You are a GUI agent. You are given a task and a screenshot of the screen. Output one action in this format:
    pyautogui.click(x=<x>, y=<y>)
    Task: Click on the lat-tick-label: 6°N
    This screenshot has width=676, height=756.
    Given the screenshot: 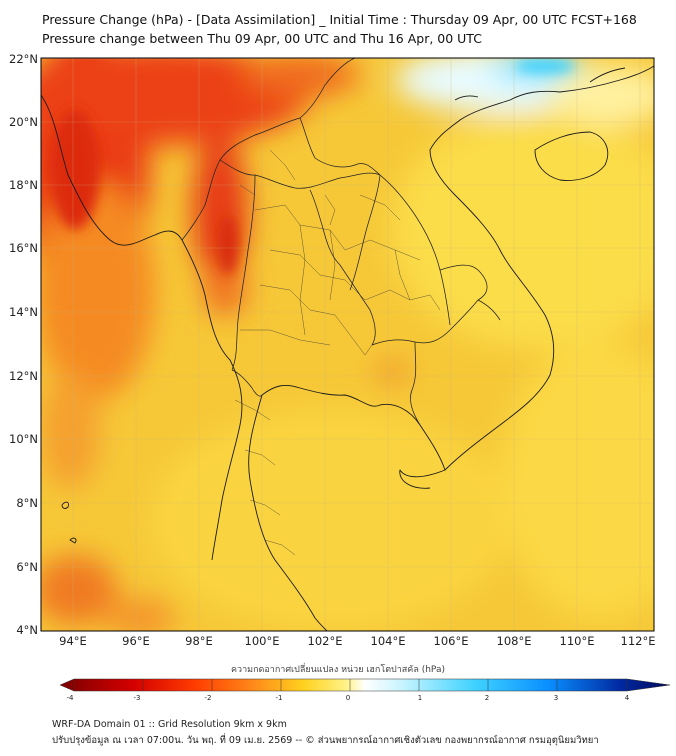 What is the action you would take?
    pyautogui.click(x=27, y=567)
    